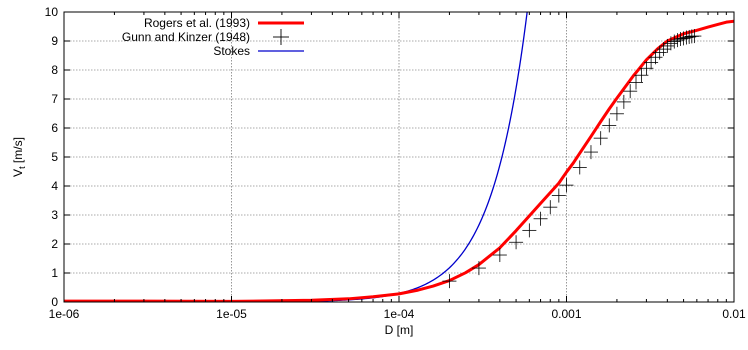 The height and width of the screenshot is (350, 748). I want to click on y-tick-label: 4, so click(54, 186).